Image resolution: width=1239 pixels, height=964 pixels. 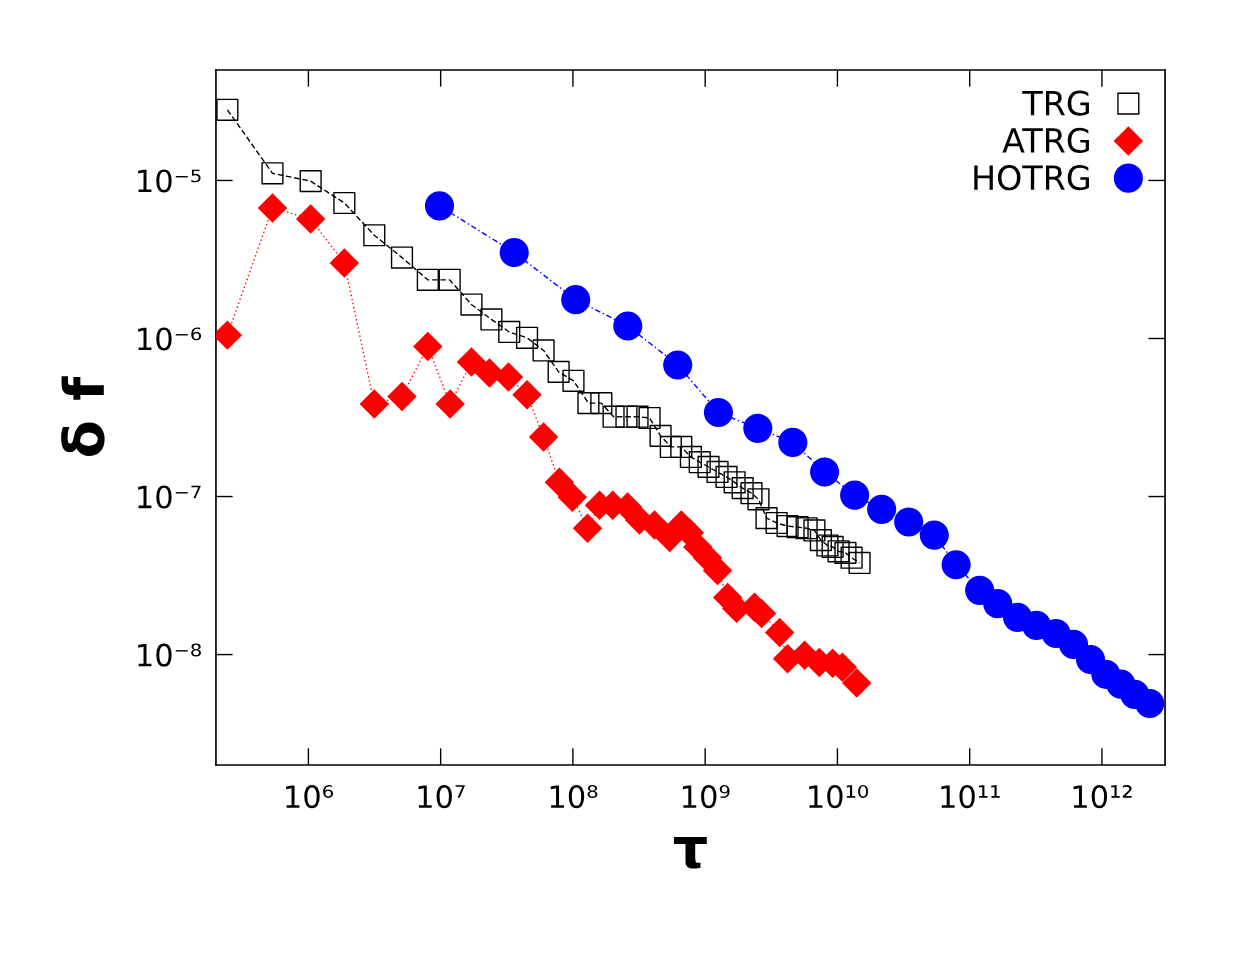 I want to click on legend-label: ATRG, so click(x=1045, y=140).